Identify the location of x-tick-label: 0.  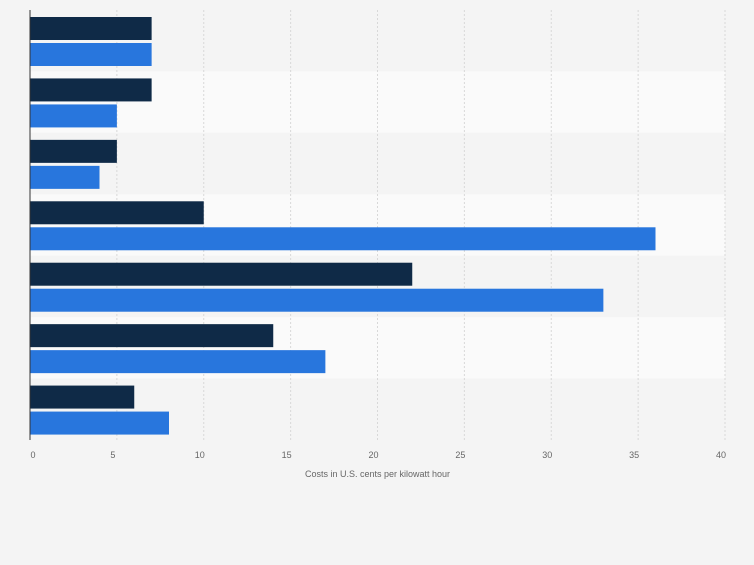
(32, 455).